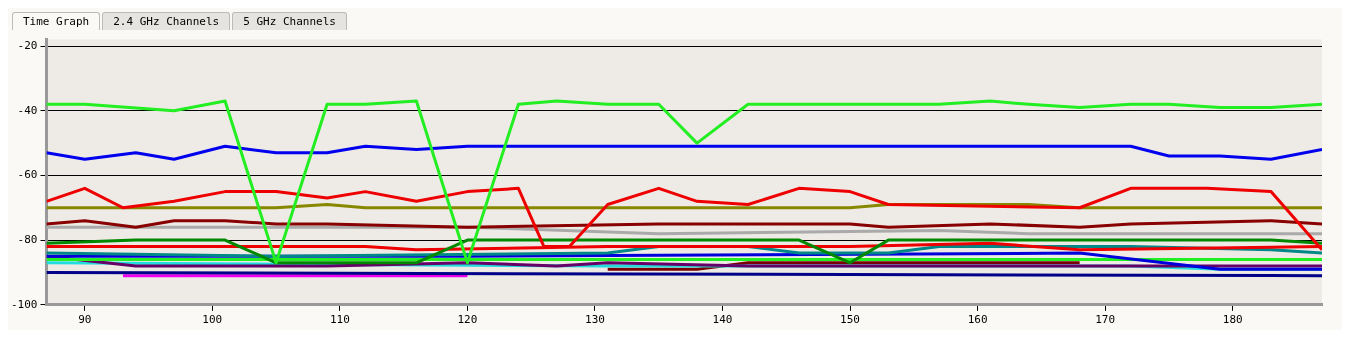 This screenshot has width=1350, height=340. What do you see at coordinates (289, 21) in the screenshot?
I see `text: 5 GHz Channels` at bounding box center [289, 21].